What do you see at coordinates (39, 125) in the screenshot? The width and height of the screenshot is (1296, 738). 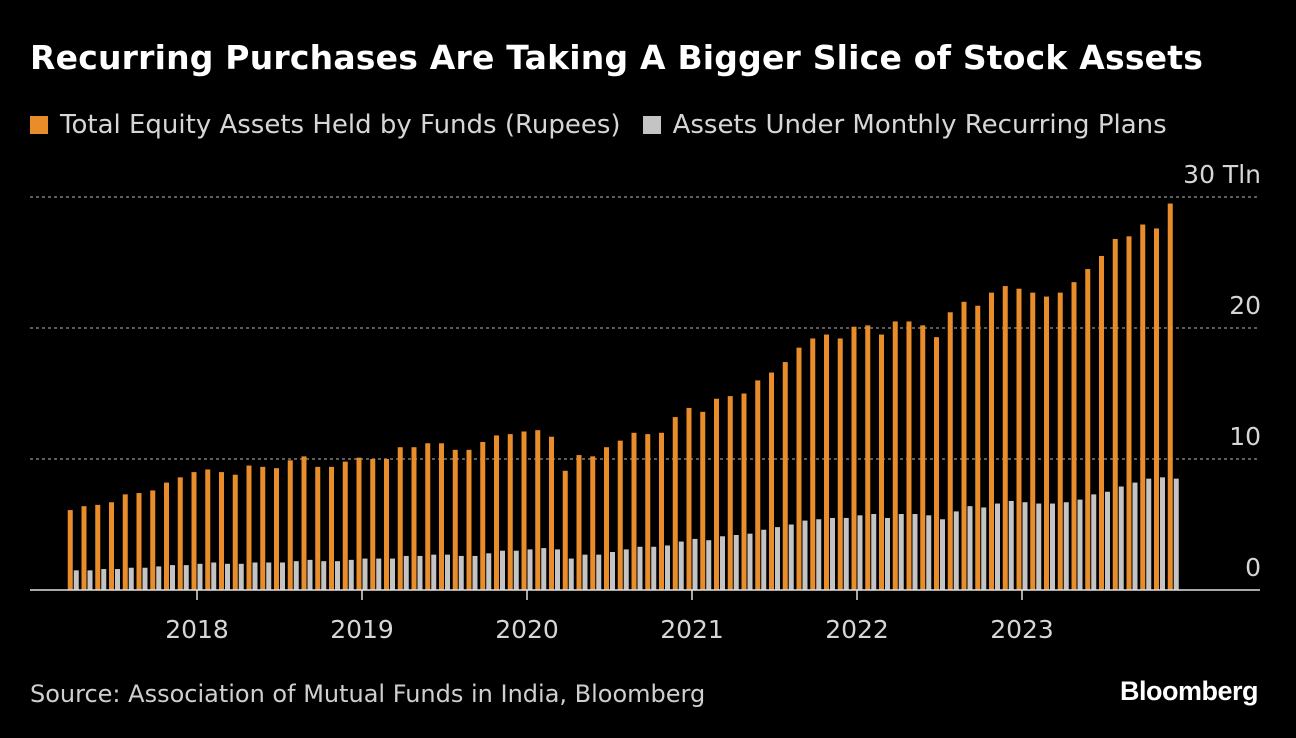 I see `legend-swatch-orange` at bounding box center [39, 125].